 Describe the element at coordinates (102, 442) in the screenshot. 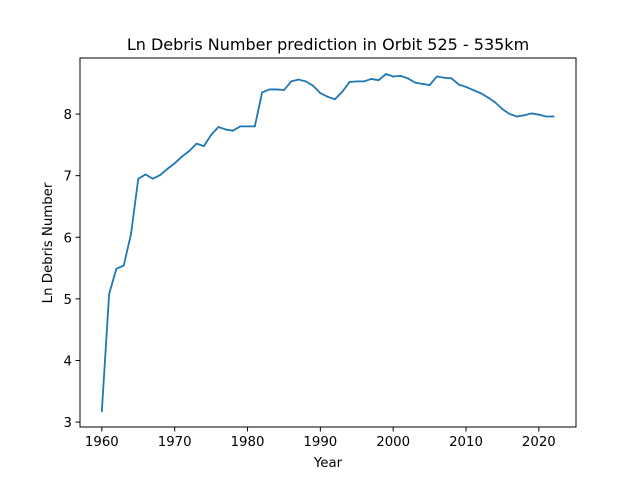

I see `x-tick-label: 1960` at that location.